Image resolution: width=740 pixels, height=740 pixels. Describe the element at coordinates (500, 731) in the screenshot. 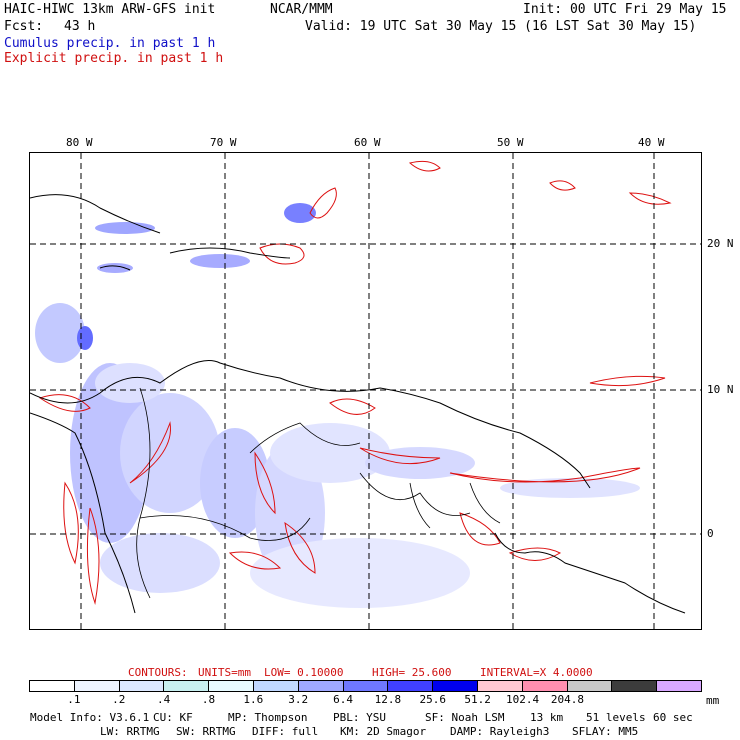

I see `damp-setting: DAMP: Rayleigh3` at that location.